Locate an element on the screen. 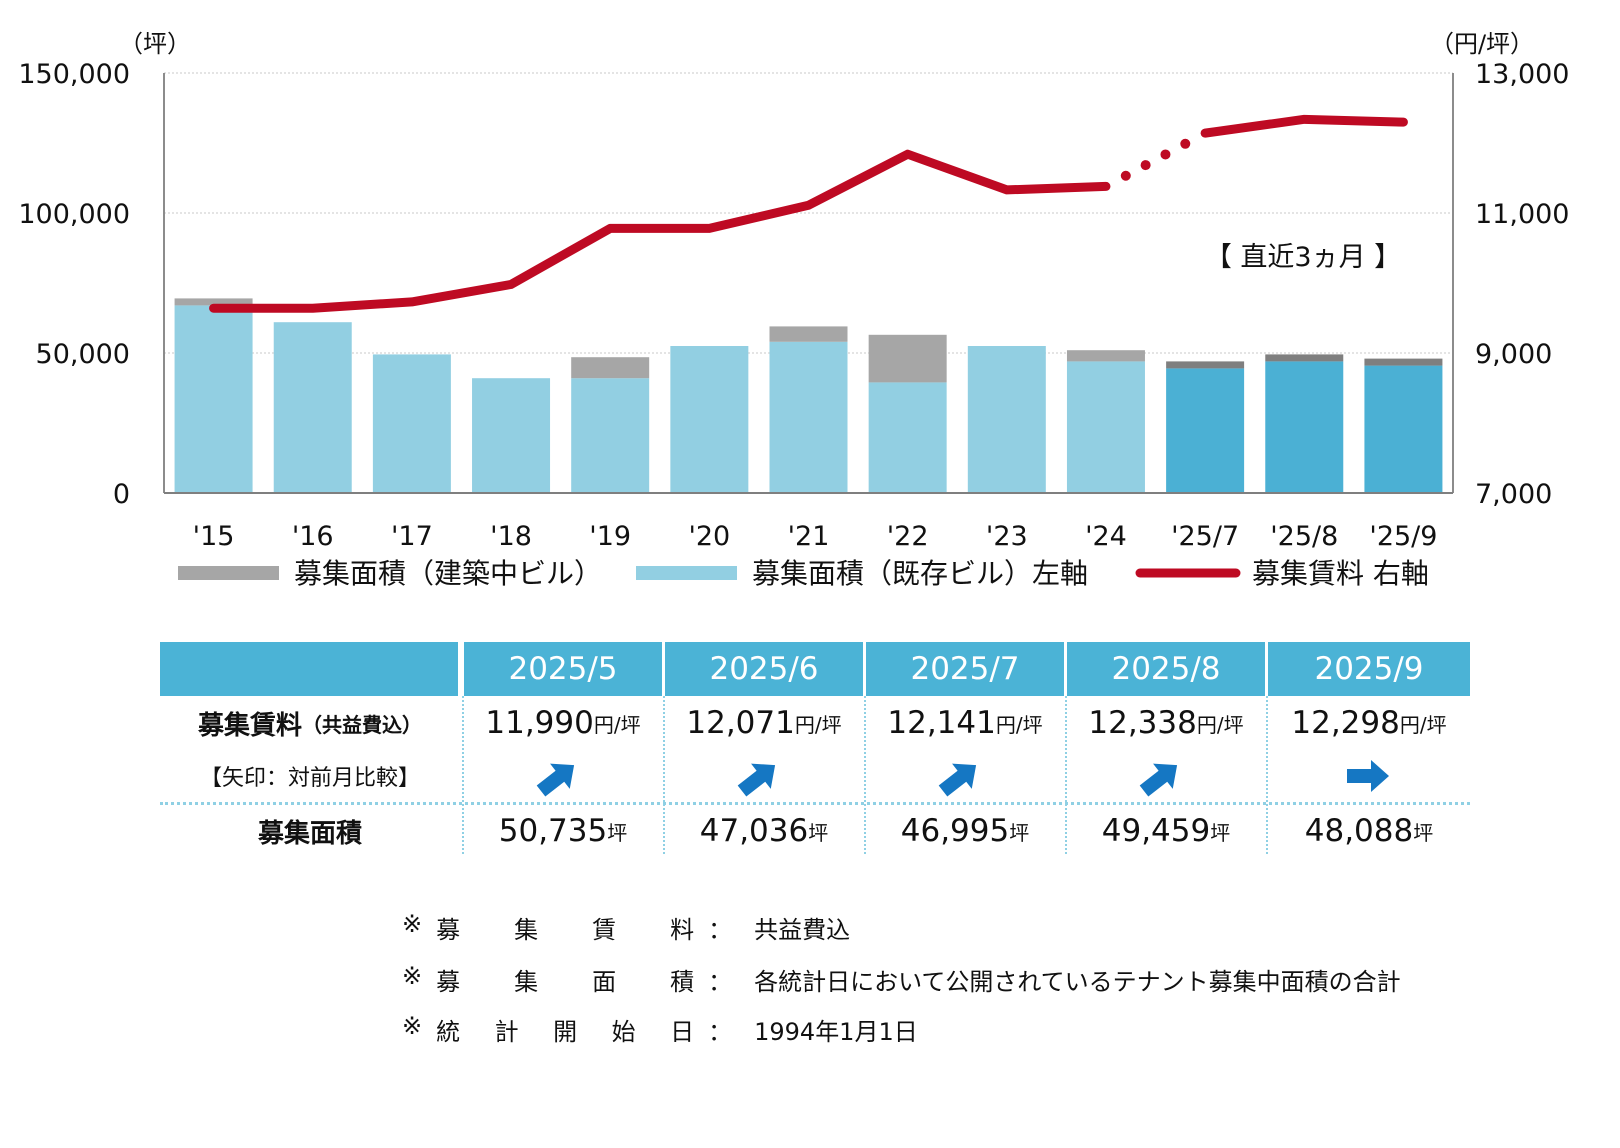  right-tick-label: 11,000 is located at coordinates (1522, 214).